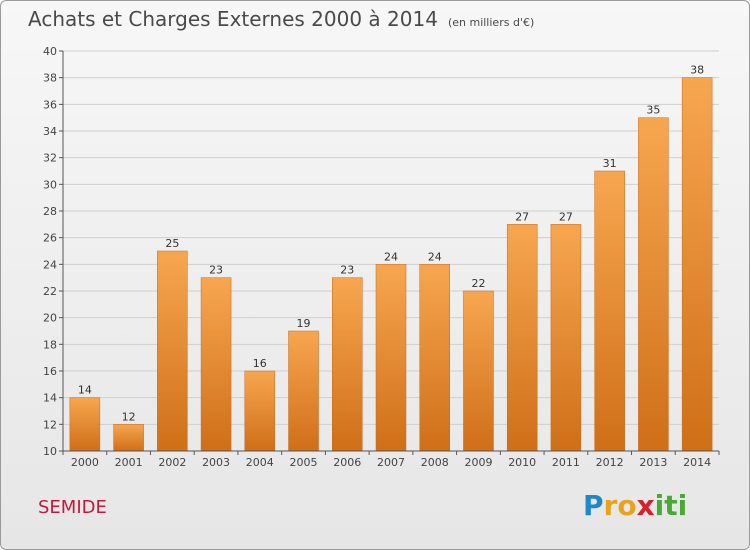  Describe the element at coordinates (671, 505) in the screenshot. I see `logo-letter: t` at that location.